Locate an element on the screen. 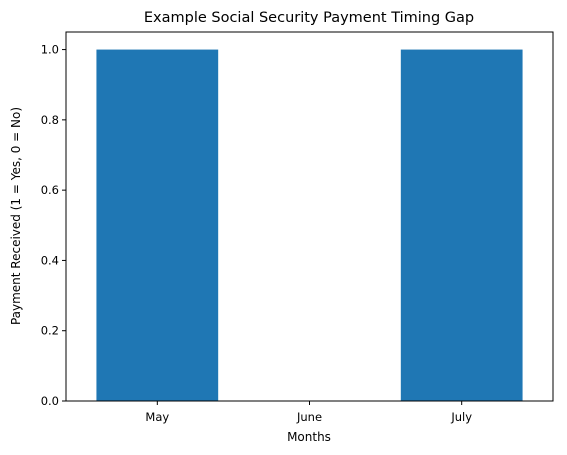 The height and width of the screenshot is (455, 567). y-axis: 0.0 0.2 0.4 0.6 0.8 1.0 is located at coordinates (53, 225).